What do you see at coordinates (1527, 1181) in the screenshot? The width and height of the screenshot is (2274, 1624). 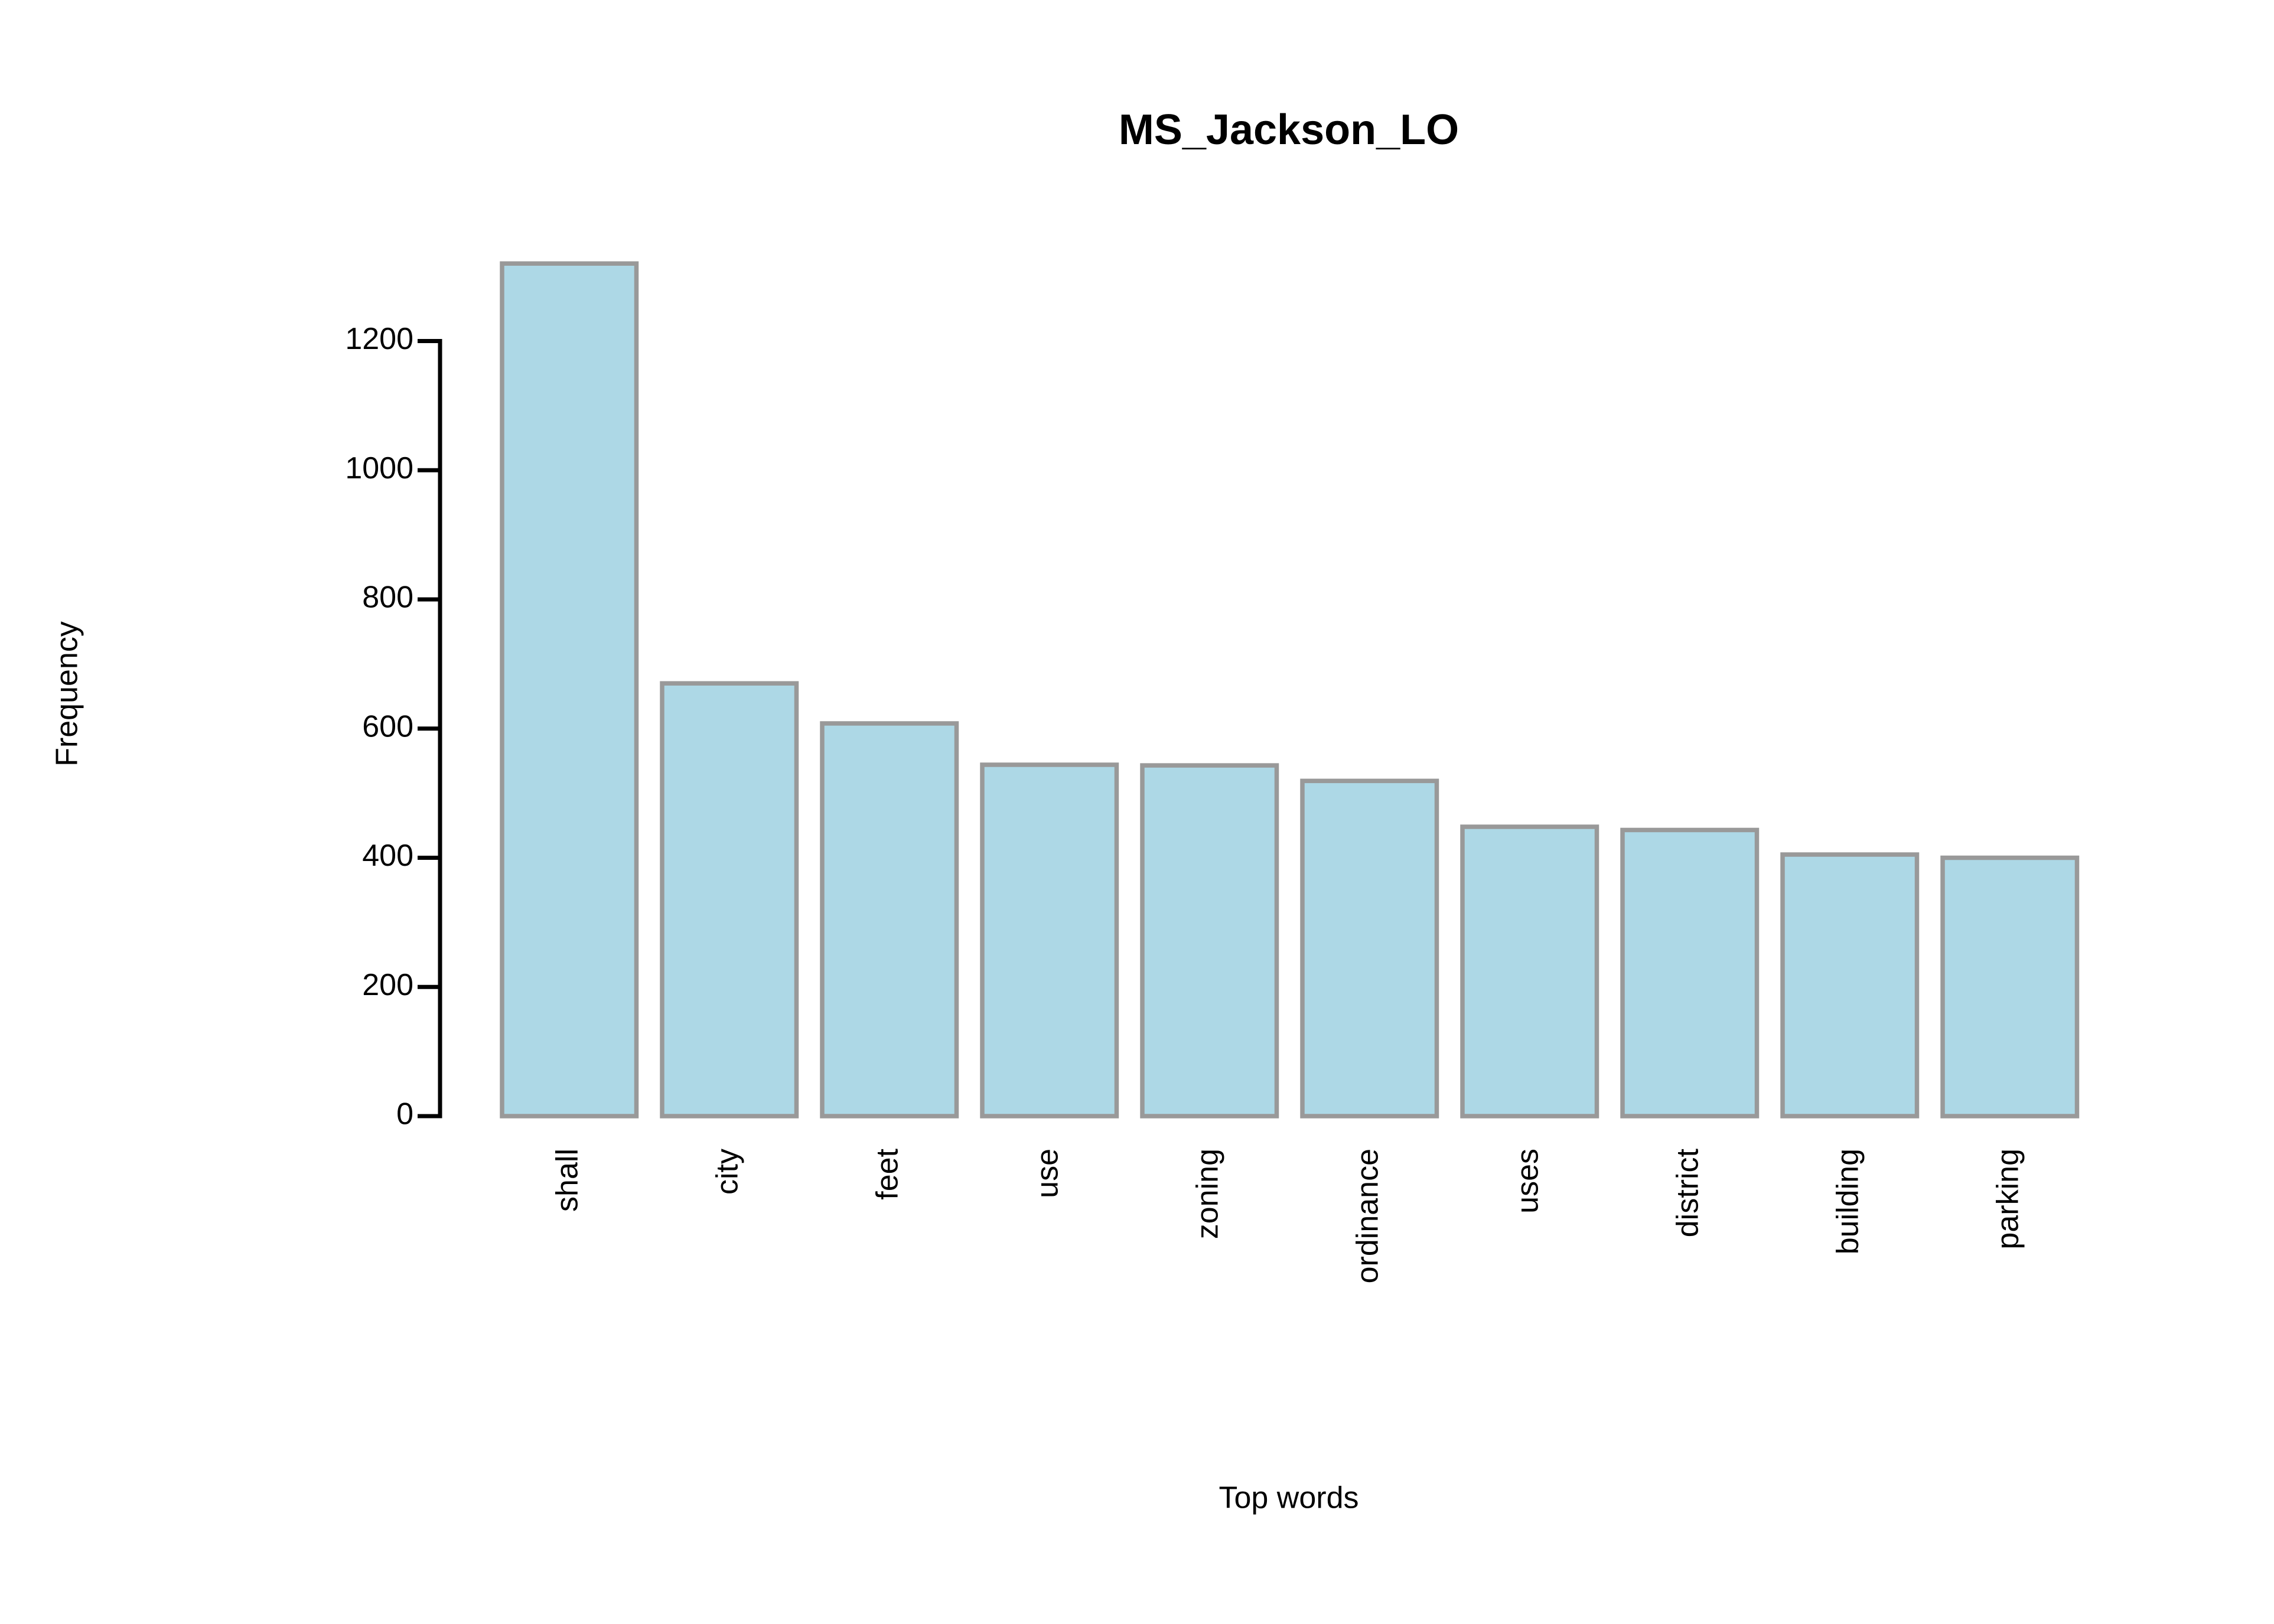 I see `x-tick-label: uses` at bounding box center [1527, 1181].